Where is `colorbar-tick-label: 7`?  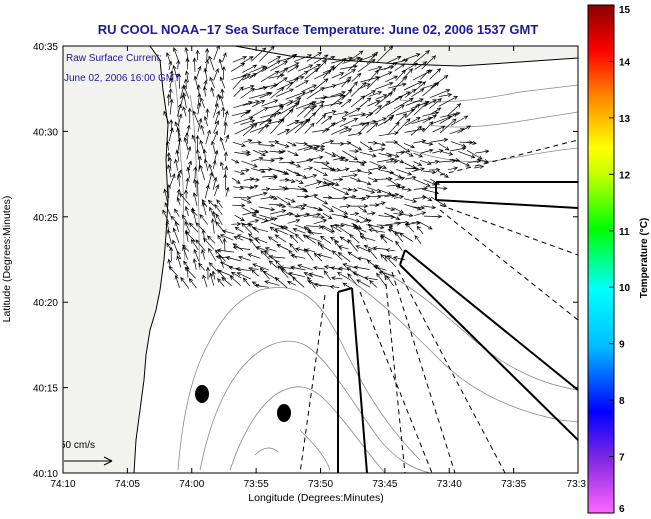 colorbar-tick-label: 7 is located at coordinates (622, 458).